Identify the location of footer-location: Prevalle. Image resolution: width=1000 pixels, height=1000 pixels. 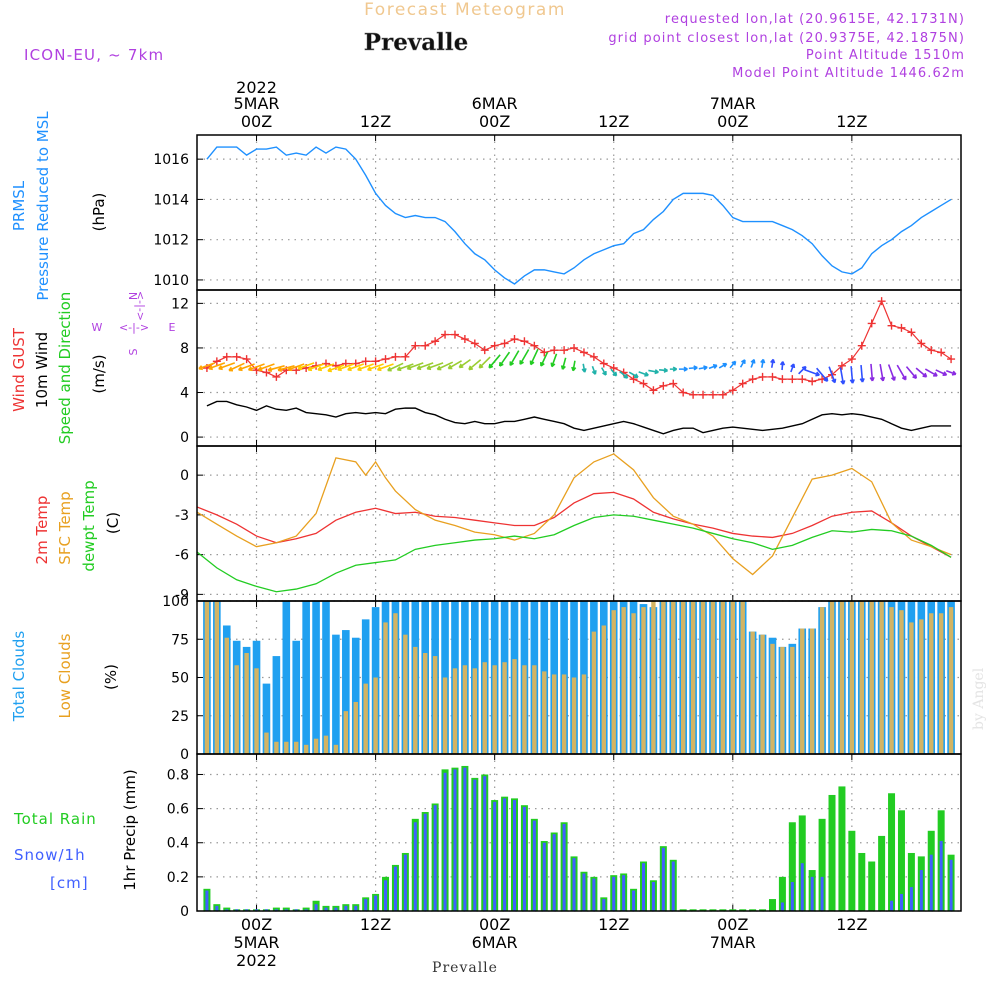
(465, 968).